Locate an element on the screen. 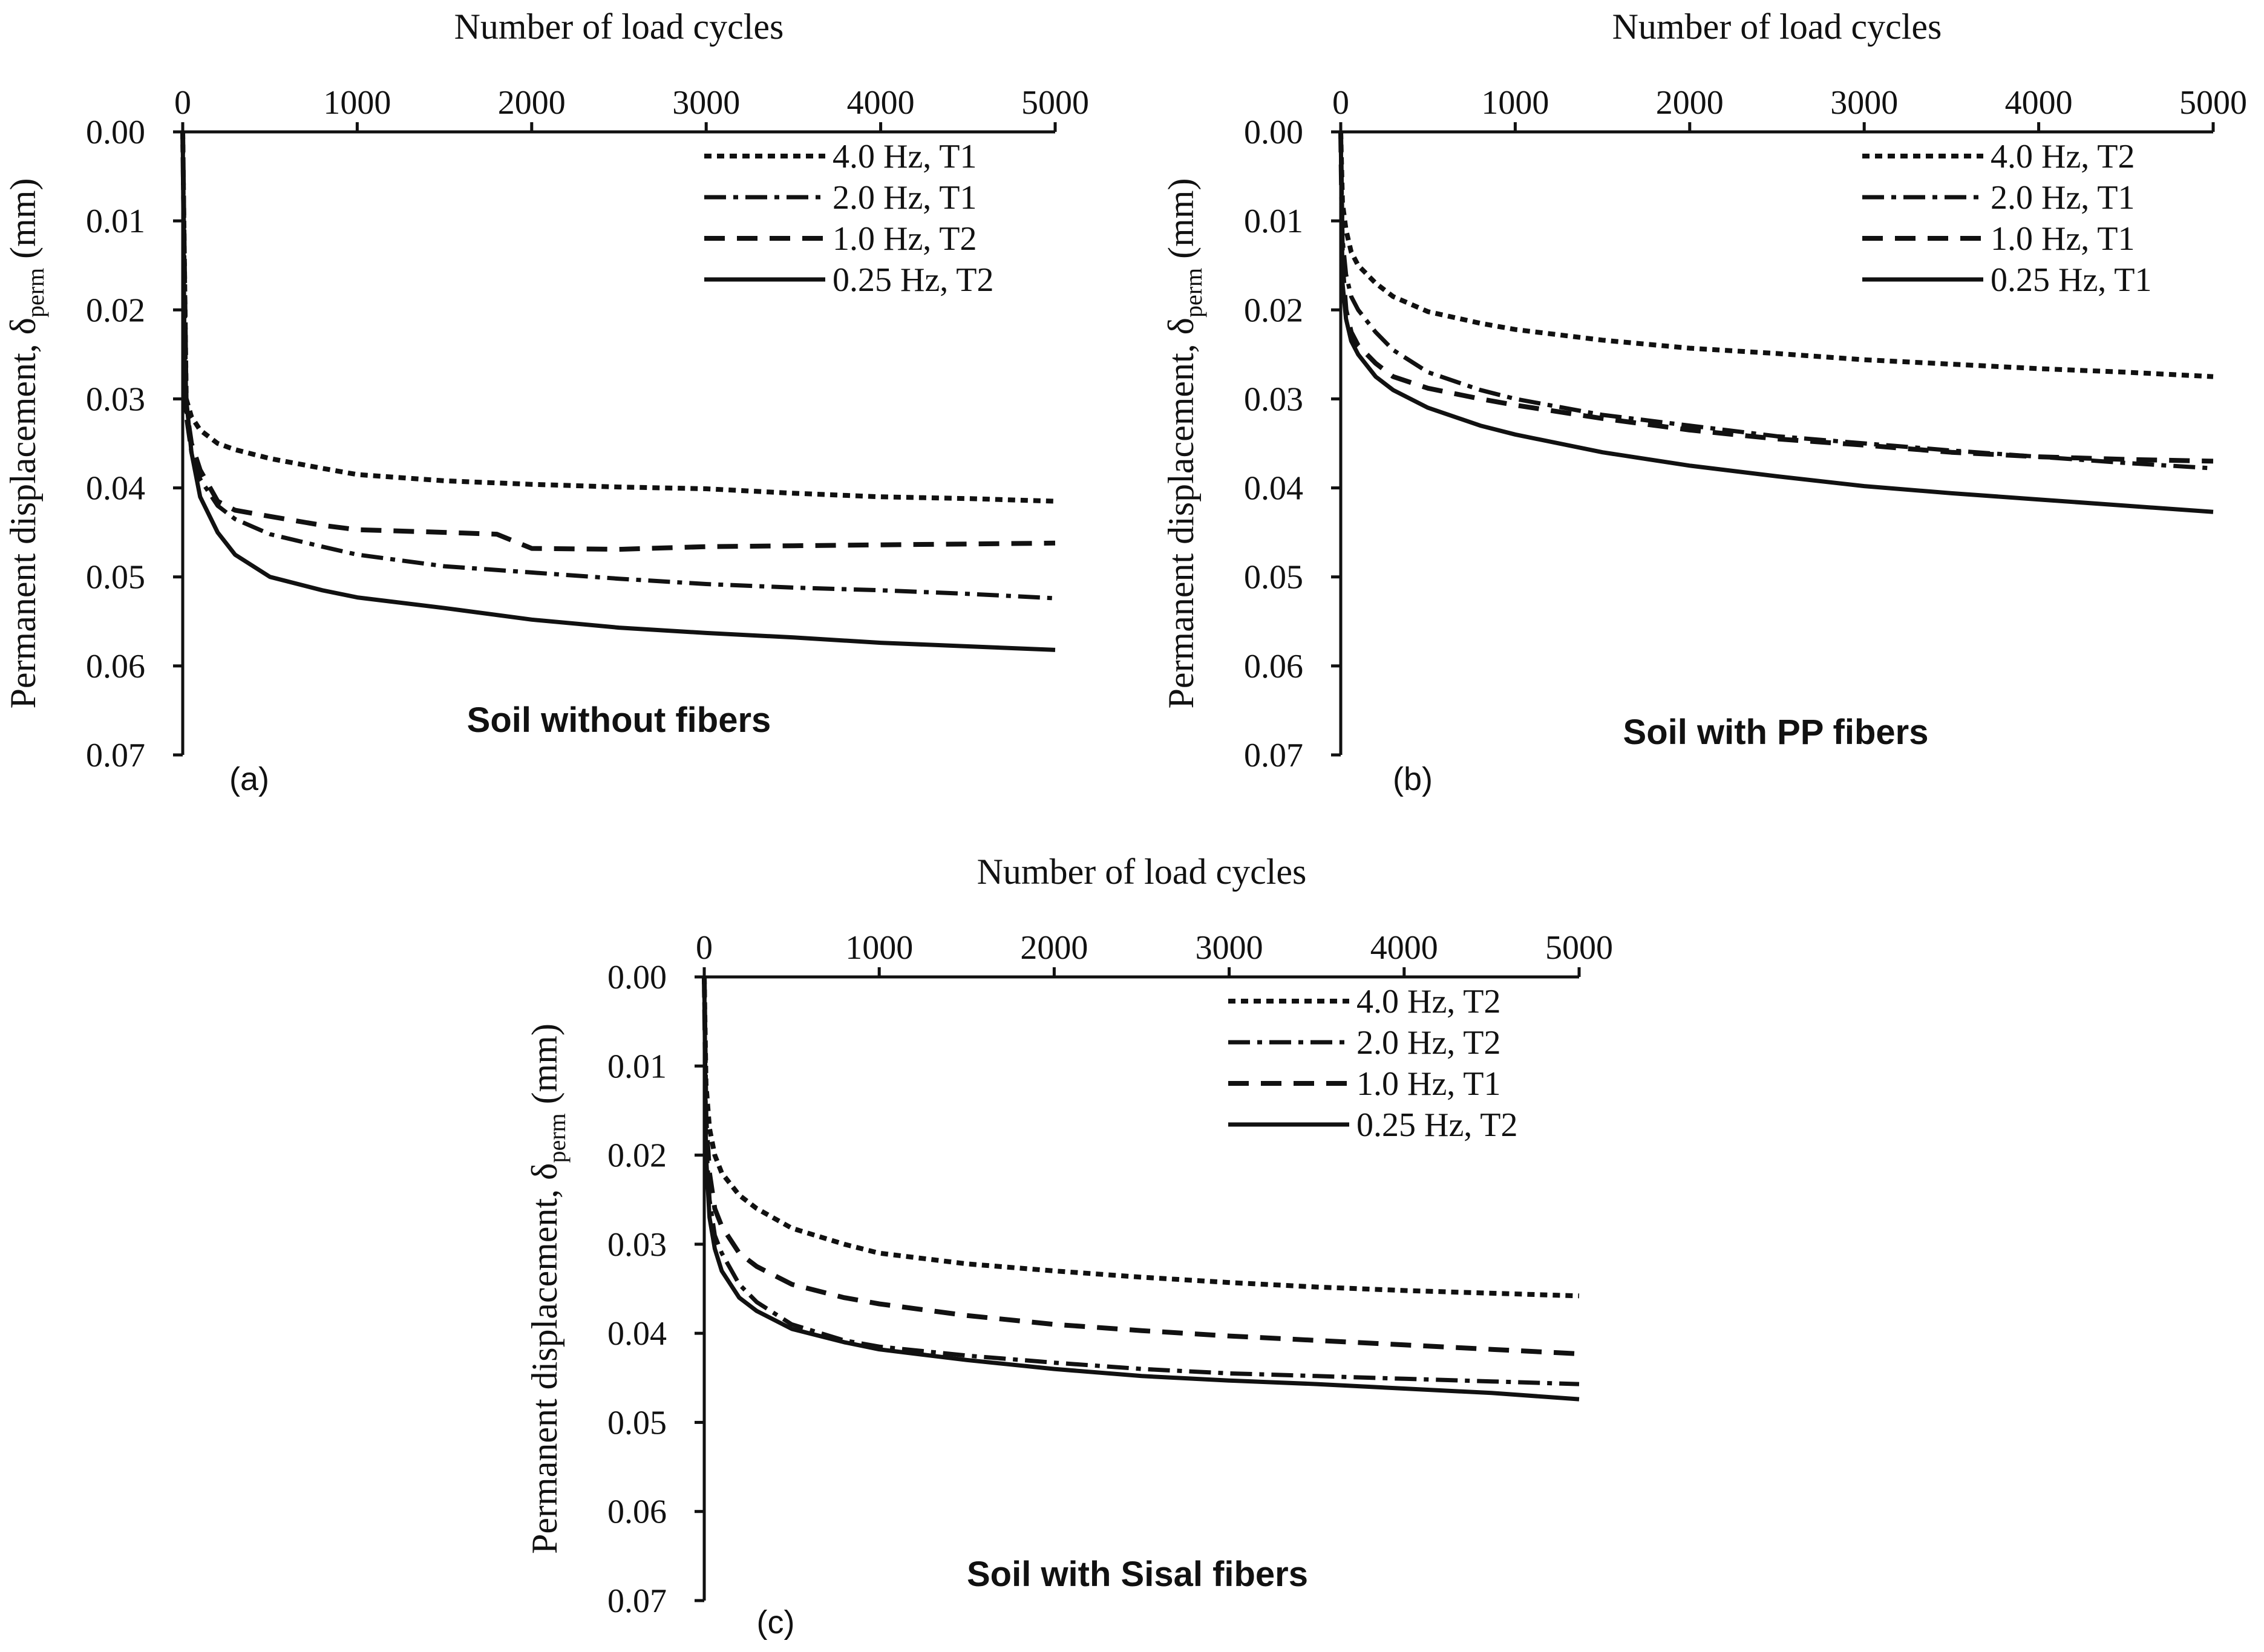 The image size is (2264, 1652). panel-c-x-tick-label: 0 is located at coordinates (704, 948).